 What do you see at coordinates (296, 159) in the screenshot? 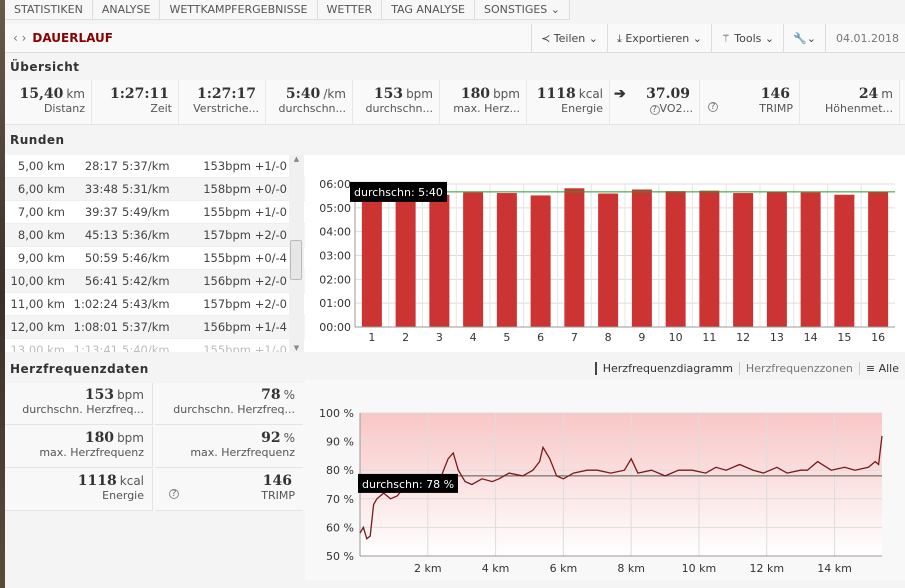
I see `scroll-up-icon: ▲` at bounding box center [296, 159].